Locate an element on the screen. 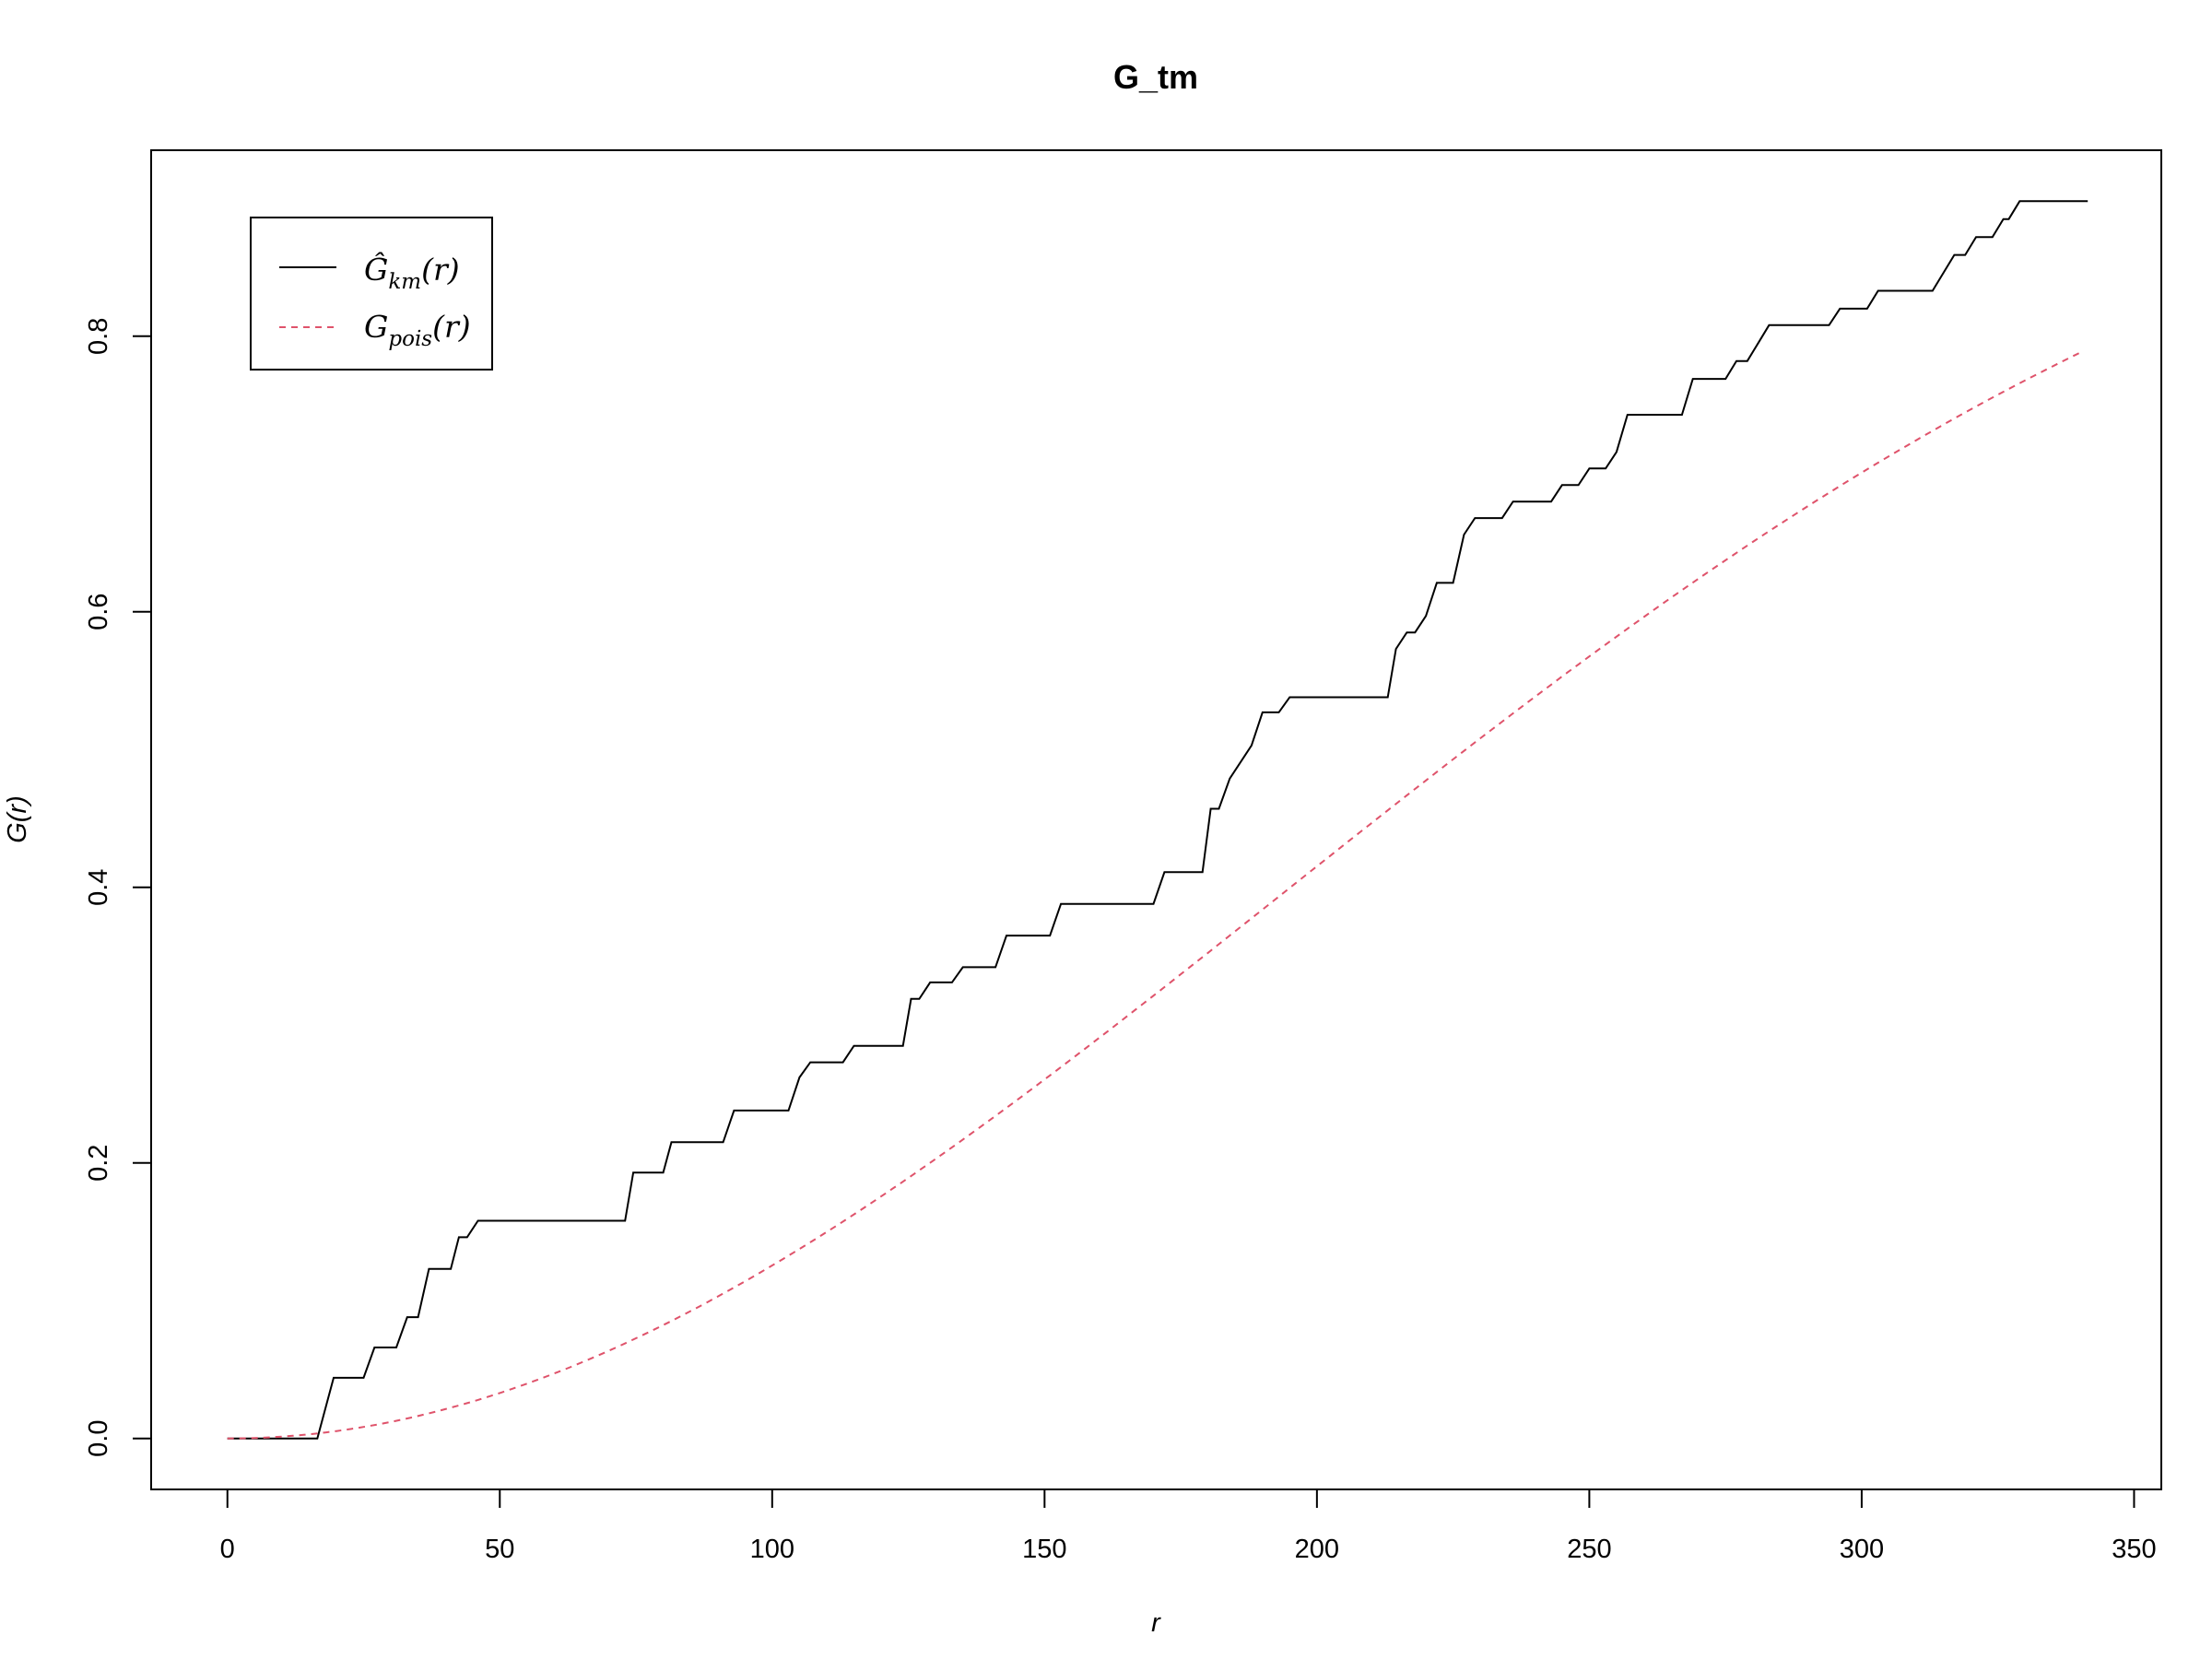 This screenshot has height=1659, width=2212. y-axis-label: G(r) is located at coordinates (17, 819).